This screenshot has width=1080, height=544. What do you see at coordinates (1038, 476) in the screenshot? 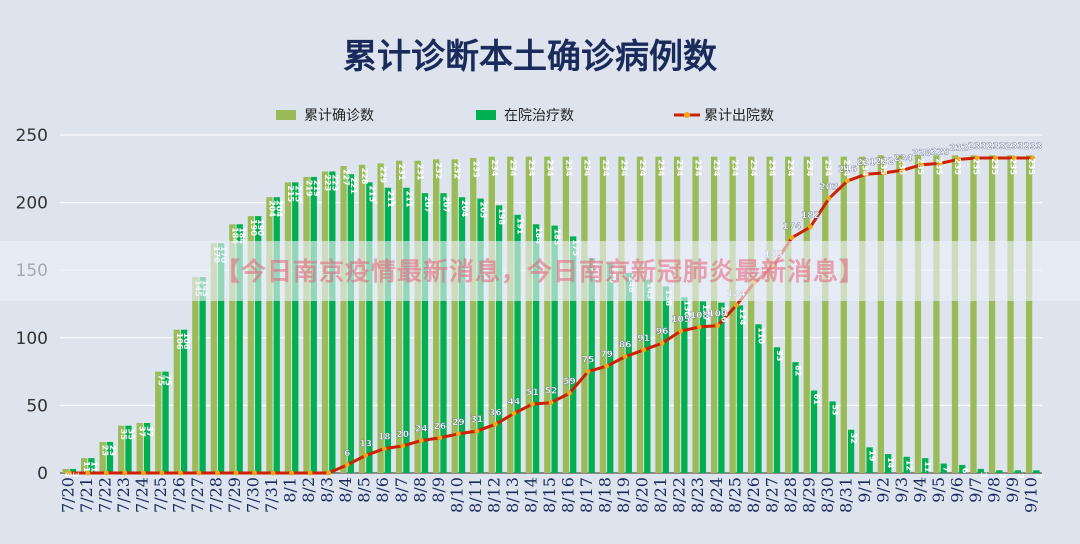
I see `bar-hospital-label: 2` at bounding box center [1038, 476].